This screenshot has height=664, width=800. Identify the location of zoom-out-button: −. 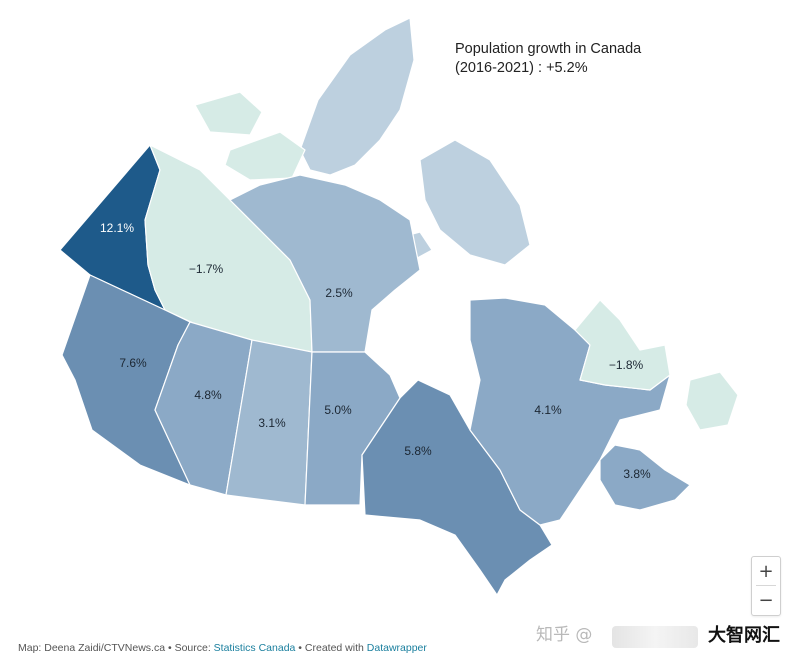
(766, 600).